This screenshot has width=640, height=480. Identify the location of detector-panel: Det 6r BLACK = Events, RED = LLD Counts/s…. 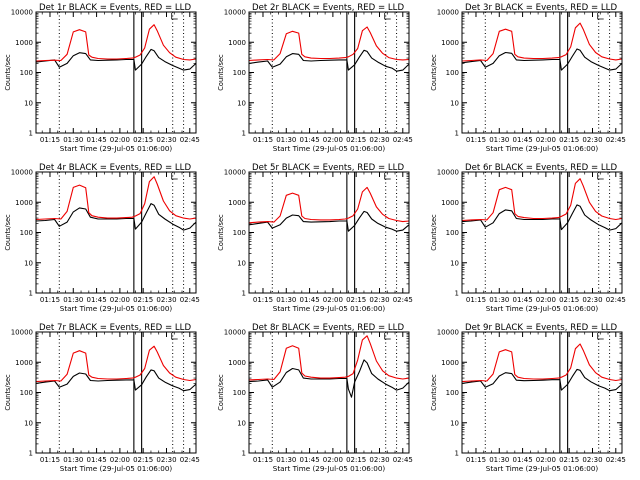
(528, 238).